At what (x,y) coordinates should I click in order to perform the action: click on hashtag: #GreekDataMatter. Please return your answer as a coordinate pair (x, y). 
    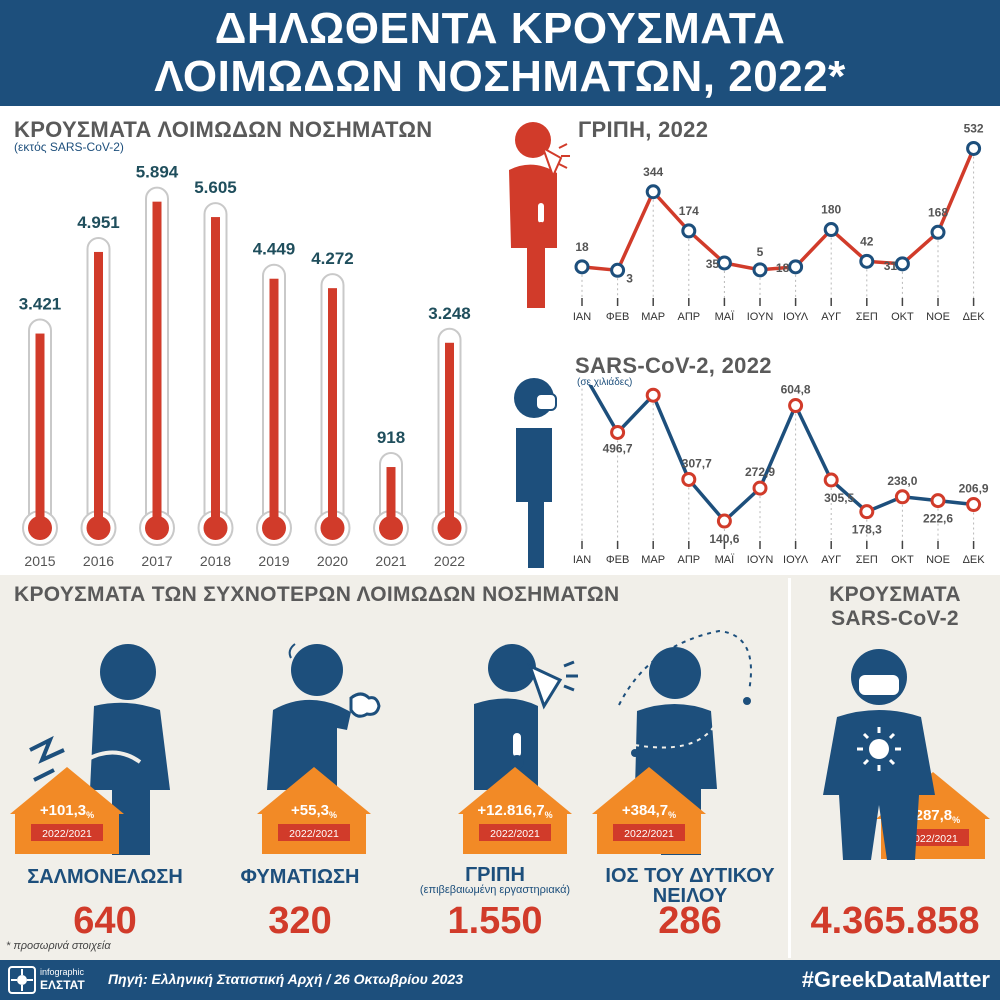
    Looking at the image, I should click on (895, 979).